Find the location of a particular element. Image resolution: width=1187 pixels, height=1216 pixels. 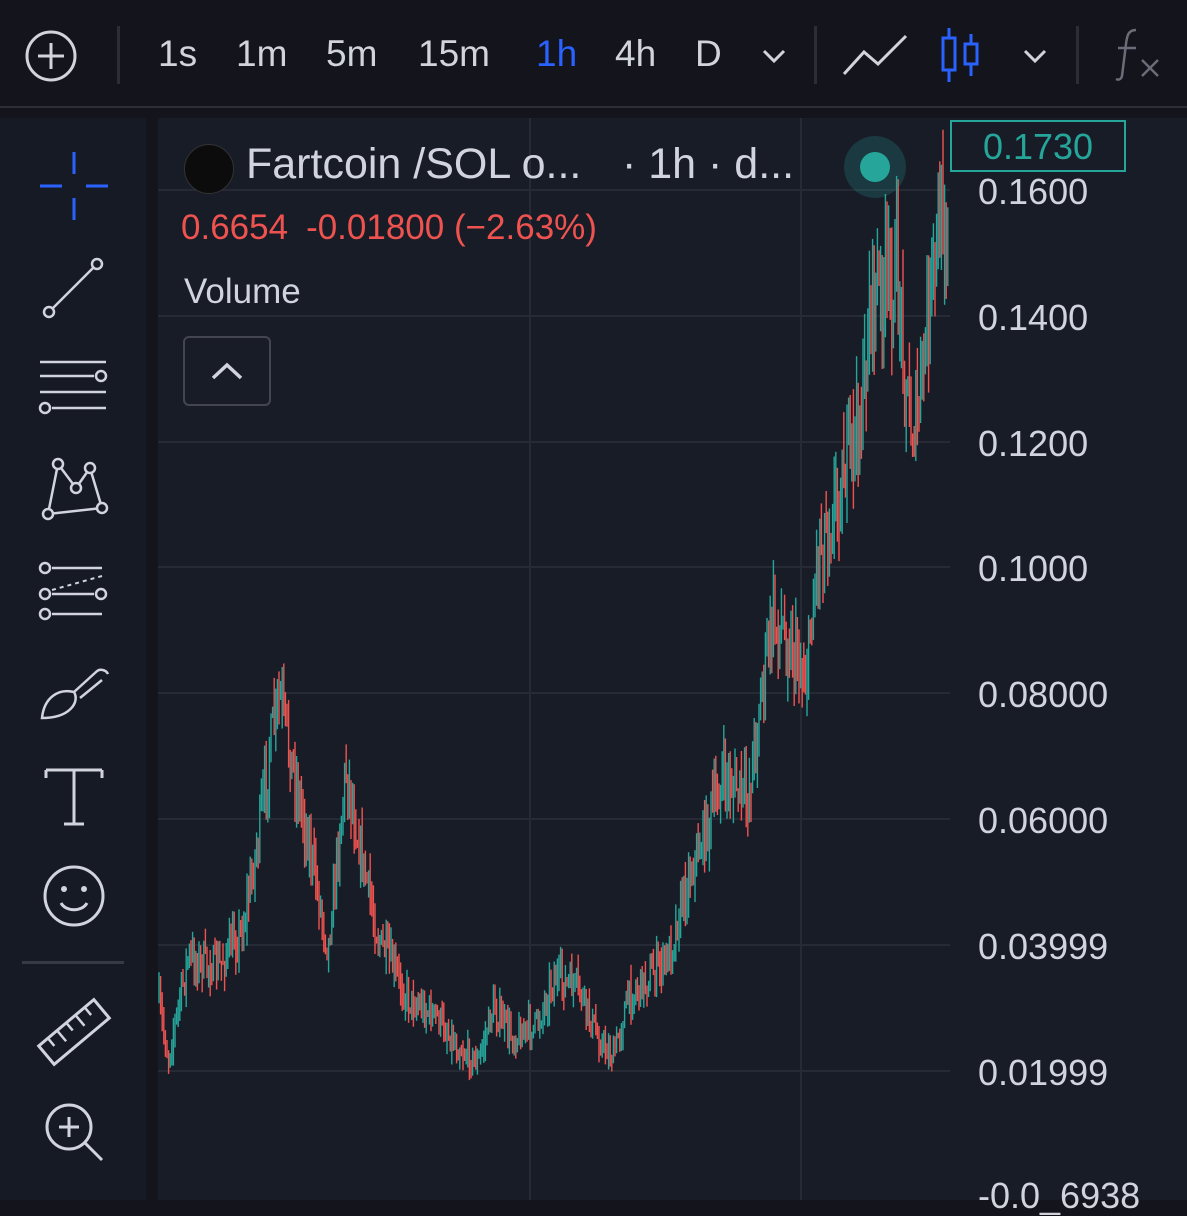

brush-tool is located at coordinates (74, 696).